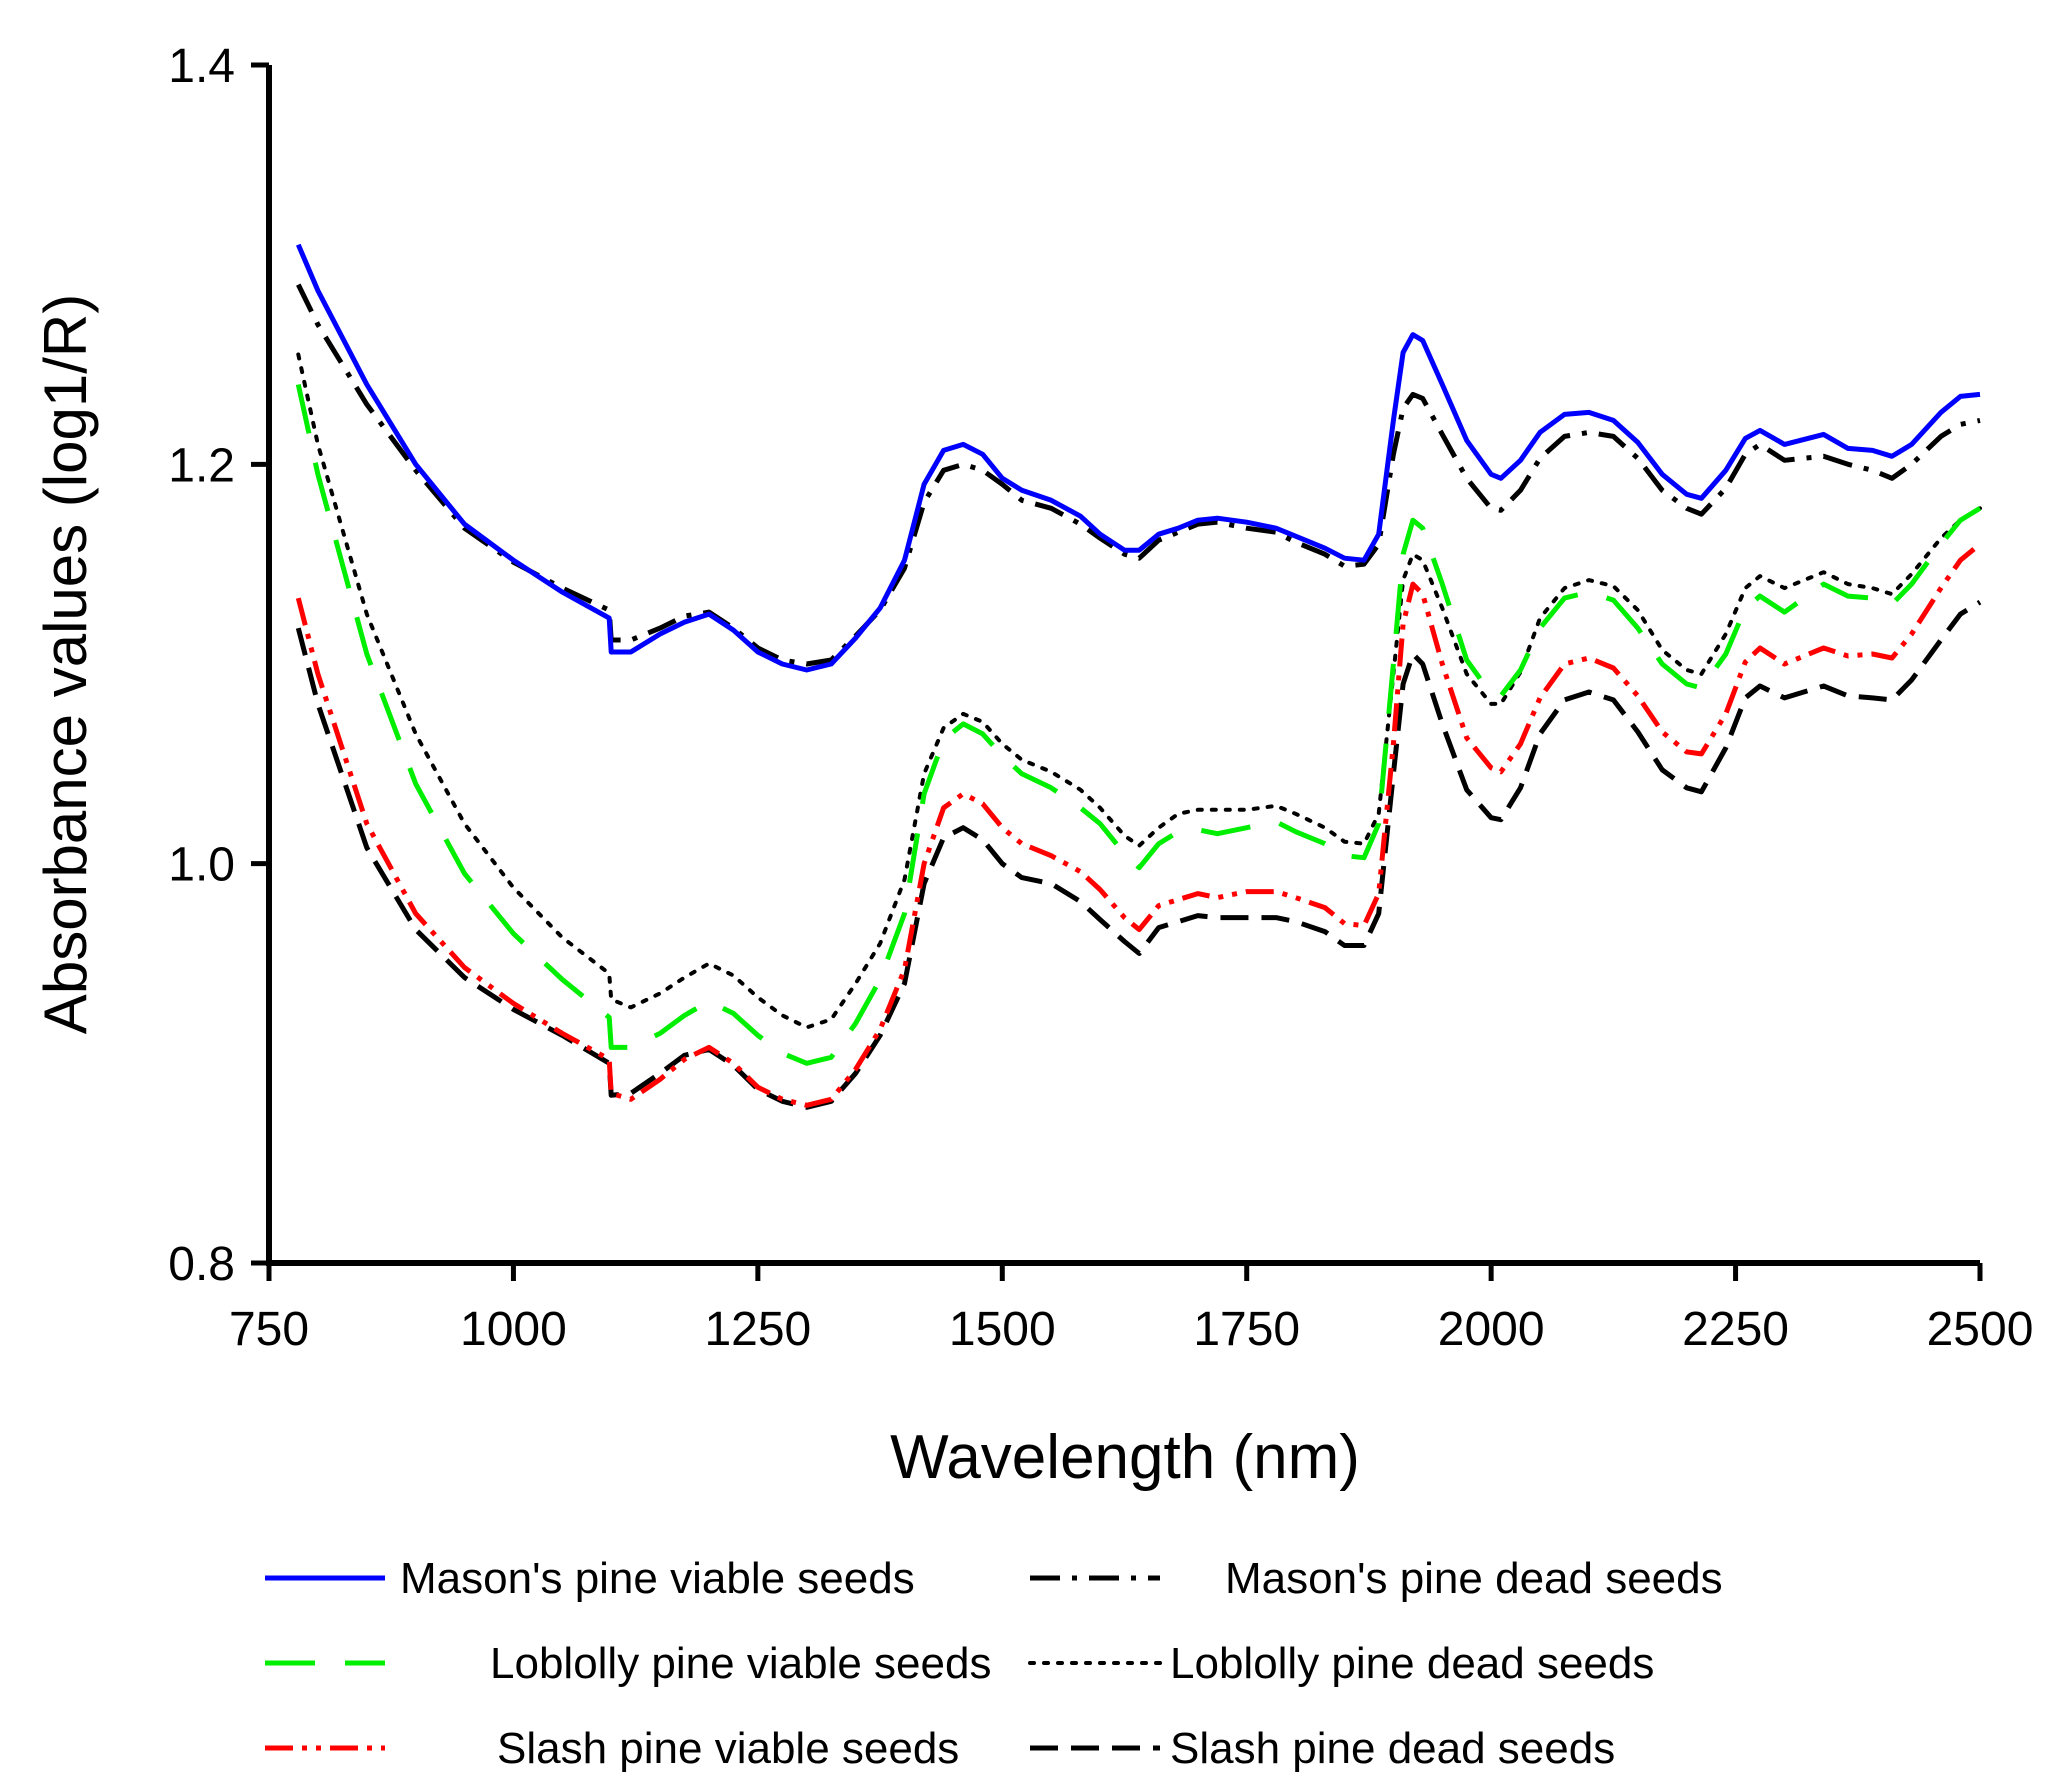 This screenshot has width=2056, height=1790. I want to click on x-tick-label: 1500, so click(1002, 1329).